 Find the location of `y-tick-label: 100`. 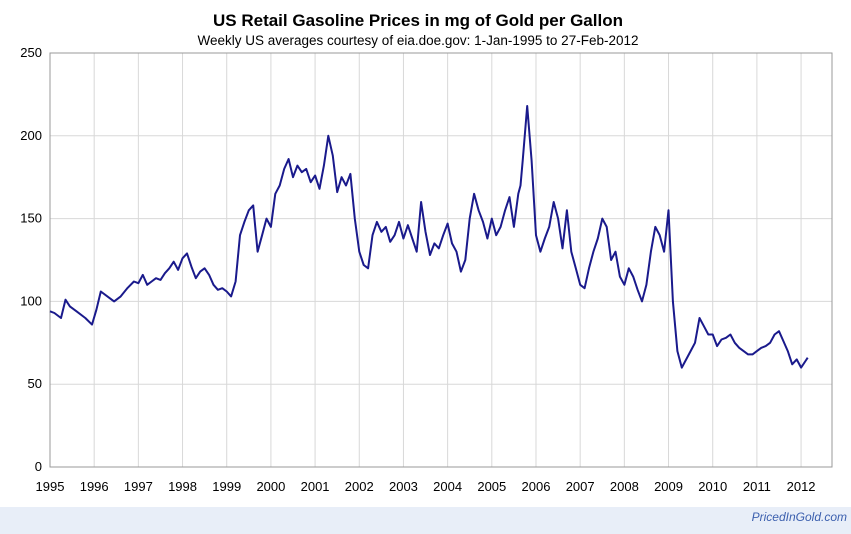

y-tick-label: 100 is located at coordinates (31, 300).